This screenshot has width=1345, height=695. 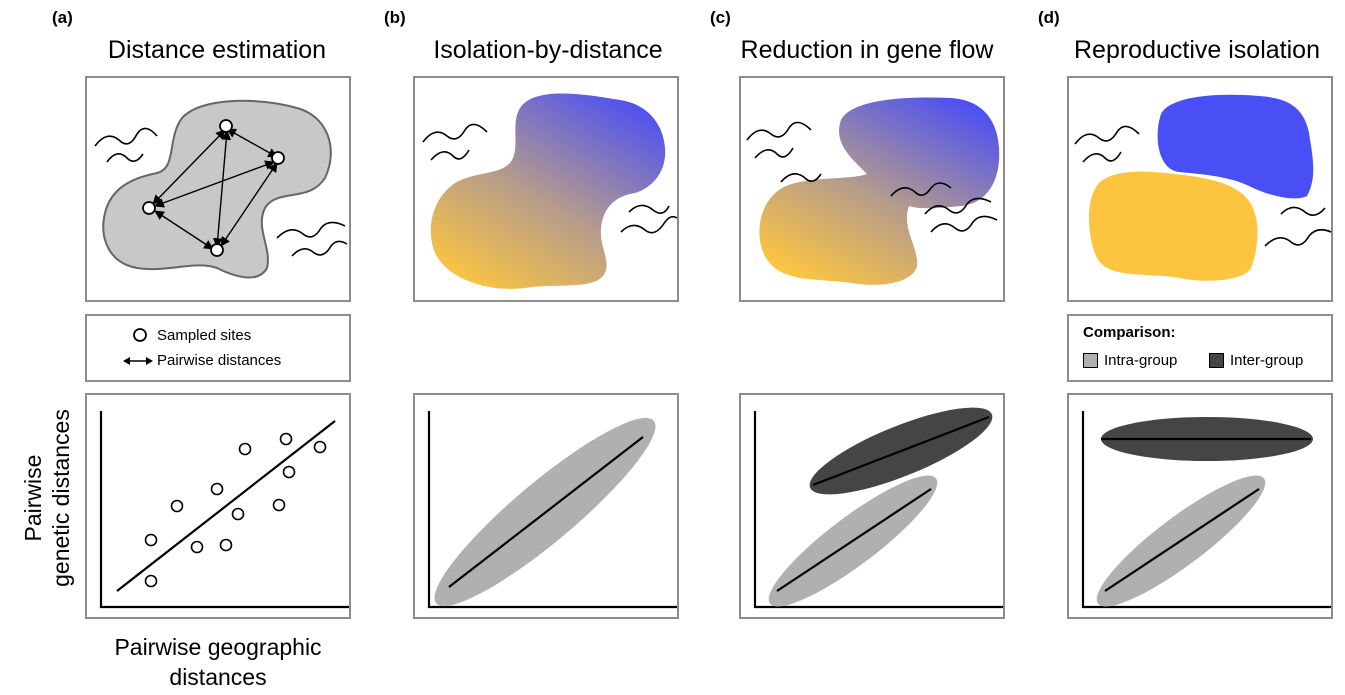 I want to click on inter-group-swatch, so click(x=1216, y=360).